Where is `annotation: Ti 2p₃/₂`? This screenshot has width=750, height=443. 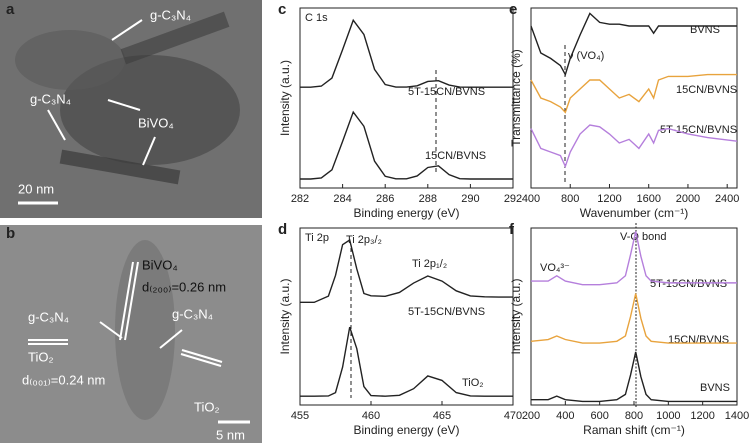 annotation: Ti 2p₃/₂ is located at coordinates (364, 240).